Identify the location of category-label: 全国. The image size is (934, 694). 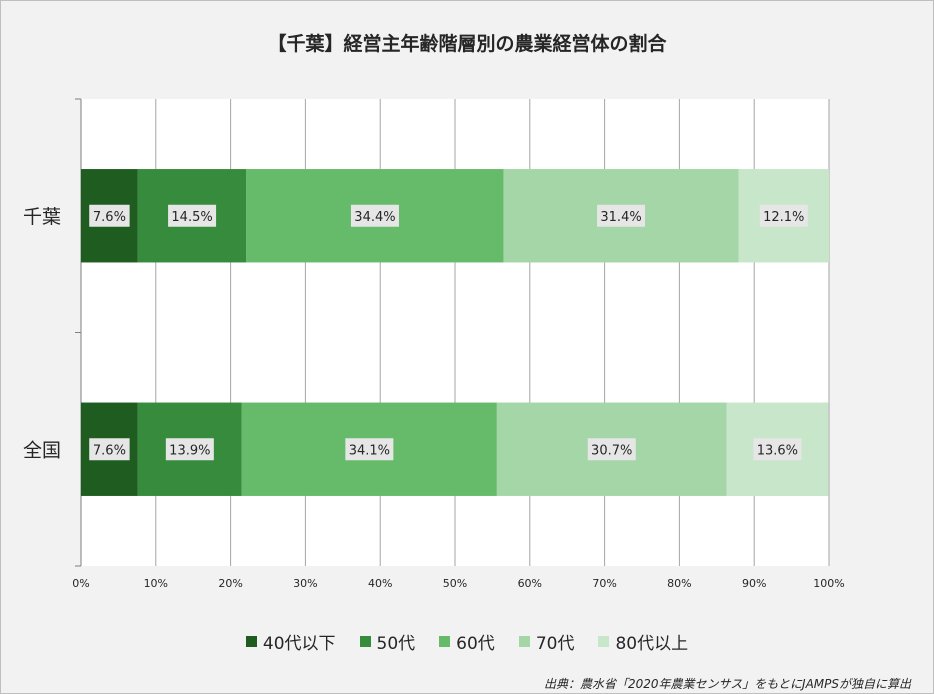
(42, 450).